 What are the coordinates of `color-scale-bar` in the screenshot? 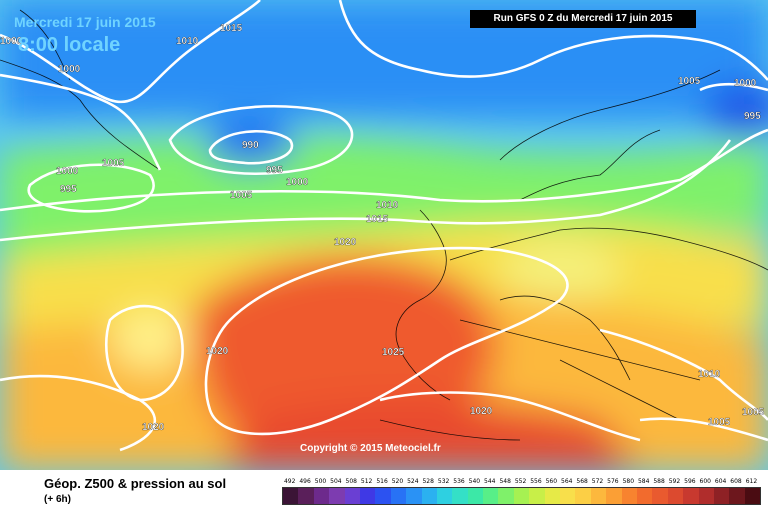 It's located at (522, 496).